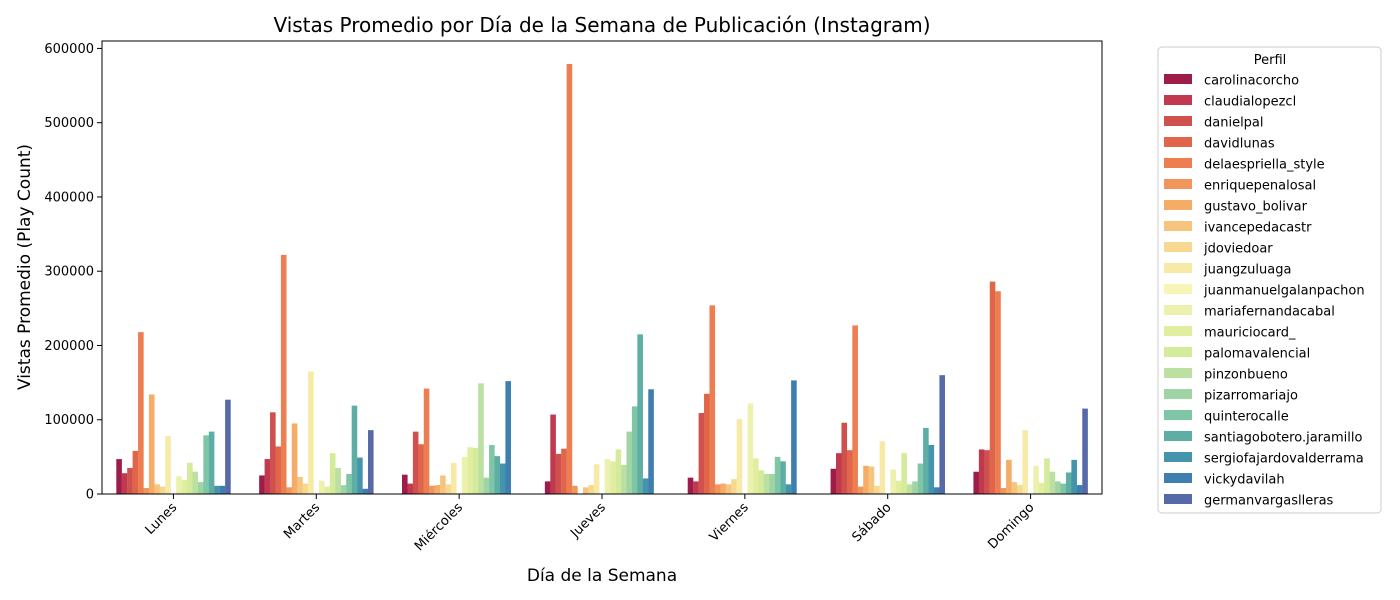 The height and width of the screenshot is (600, 1400). What do you see at coordinates (613, 477) in the screenshot?
I see `bar-mauriciocard--3` at bounding box center [613, 477].